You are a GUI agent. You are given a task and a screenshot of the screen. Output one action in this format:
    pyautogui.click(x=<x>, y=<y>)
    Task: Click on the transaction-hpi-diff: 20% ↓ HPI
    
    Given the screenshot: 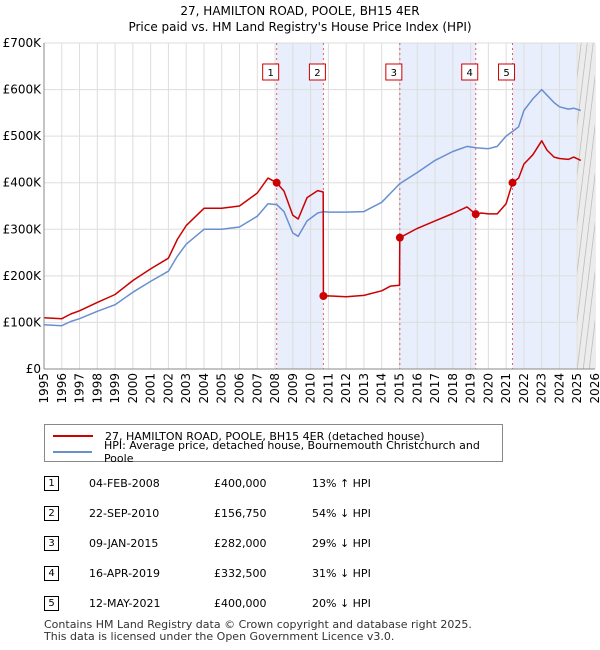 What is the action you would take?
    pyautogui.click(x=341, y=603)
    